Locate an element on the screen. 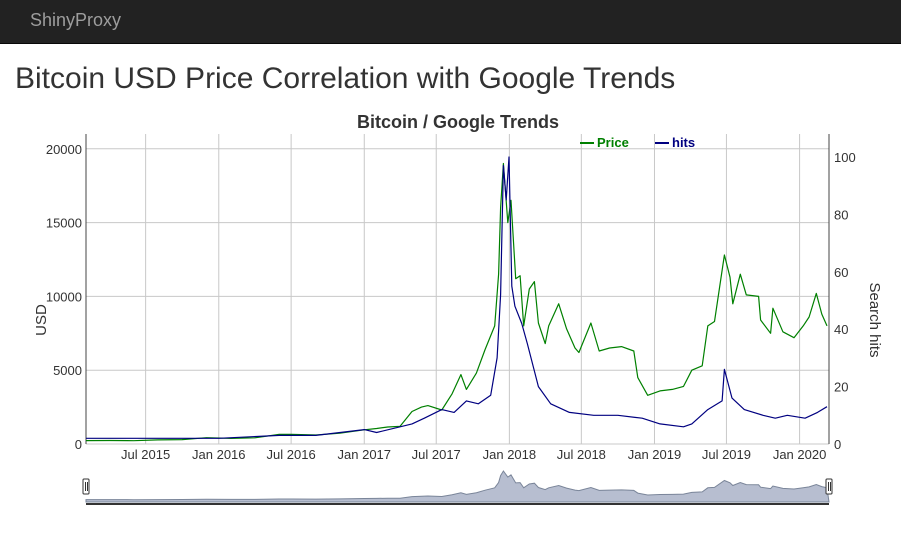 The width and height of the screenshot is (901, 545). chart-title: Bitcoin / Google Trends is located at coordinates (458, 122).